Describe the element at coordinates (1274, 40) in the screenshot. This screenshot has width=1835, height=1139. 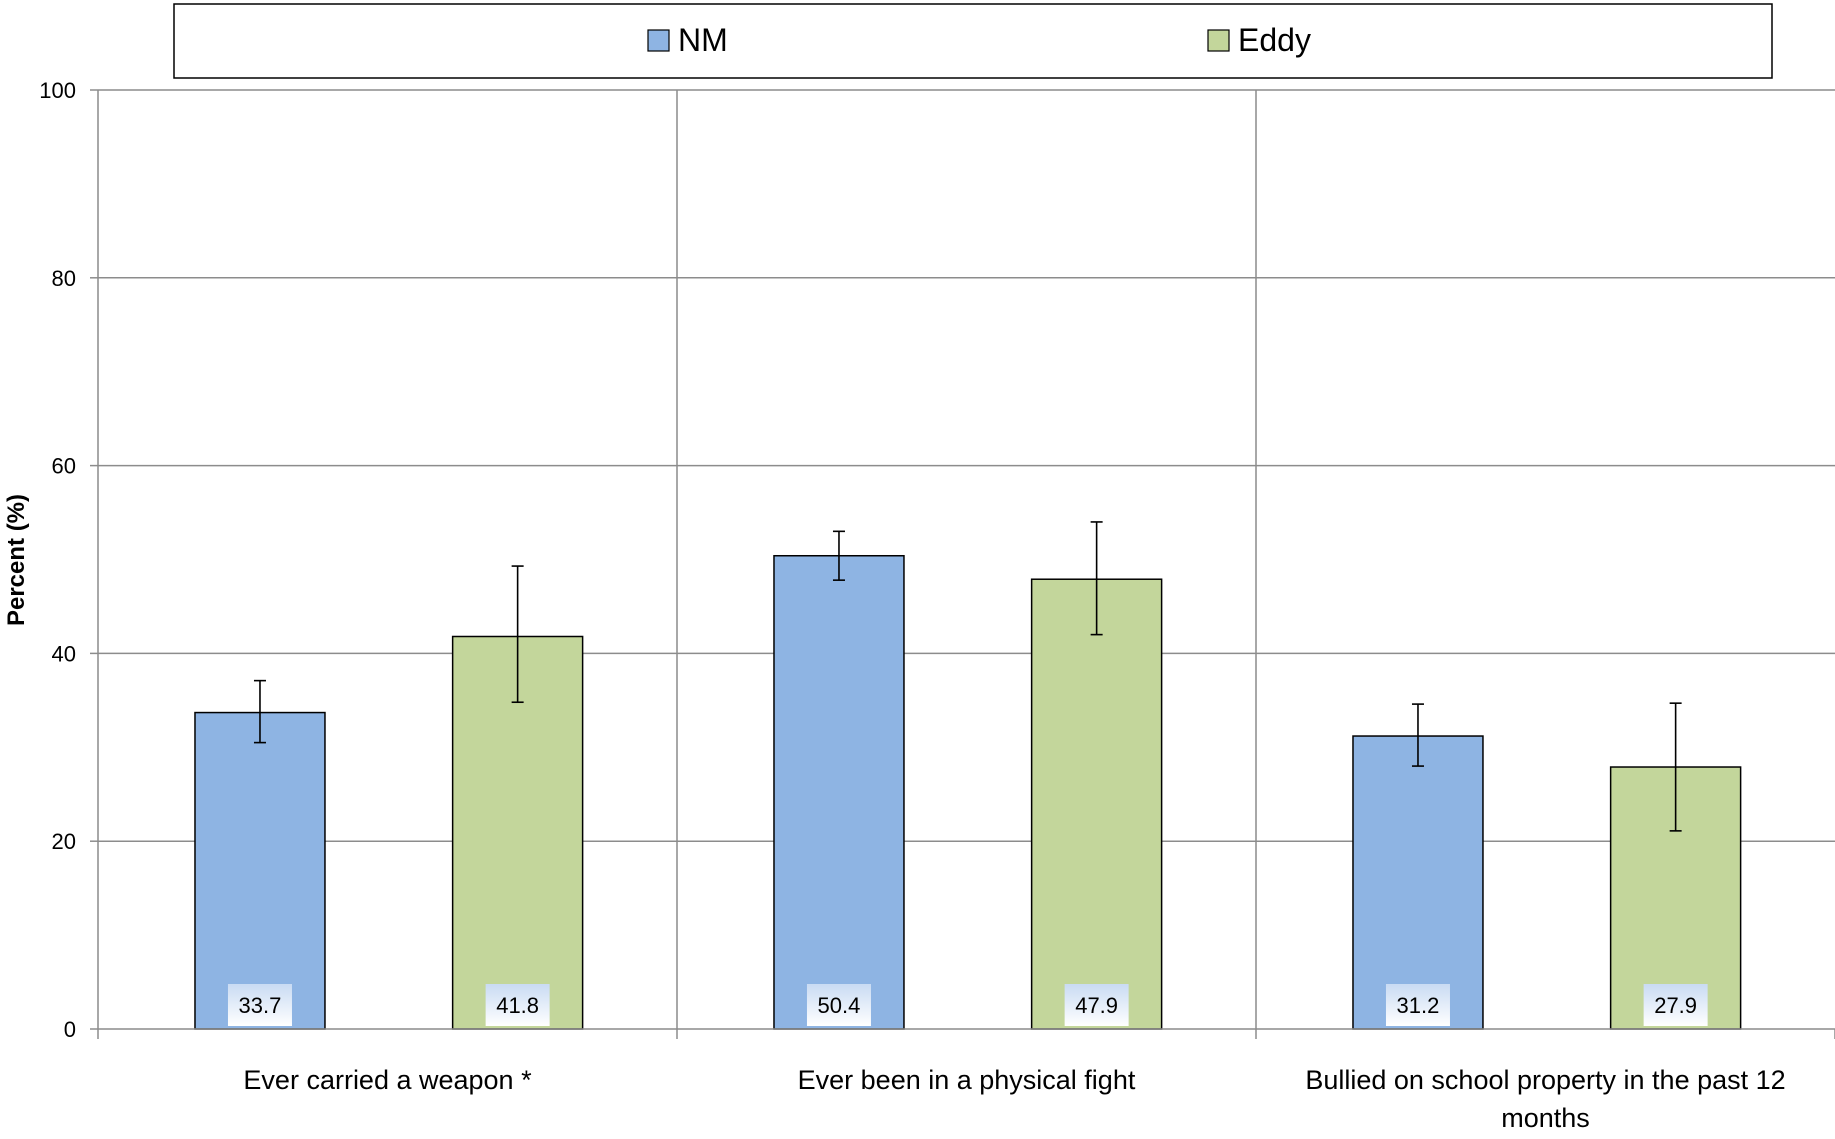
I see `legend-label-eddy: Eddy` at that location.